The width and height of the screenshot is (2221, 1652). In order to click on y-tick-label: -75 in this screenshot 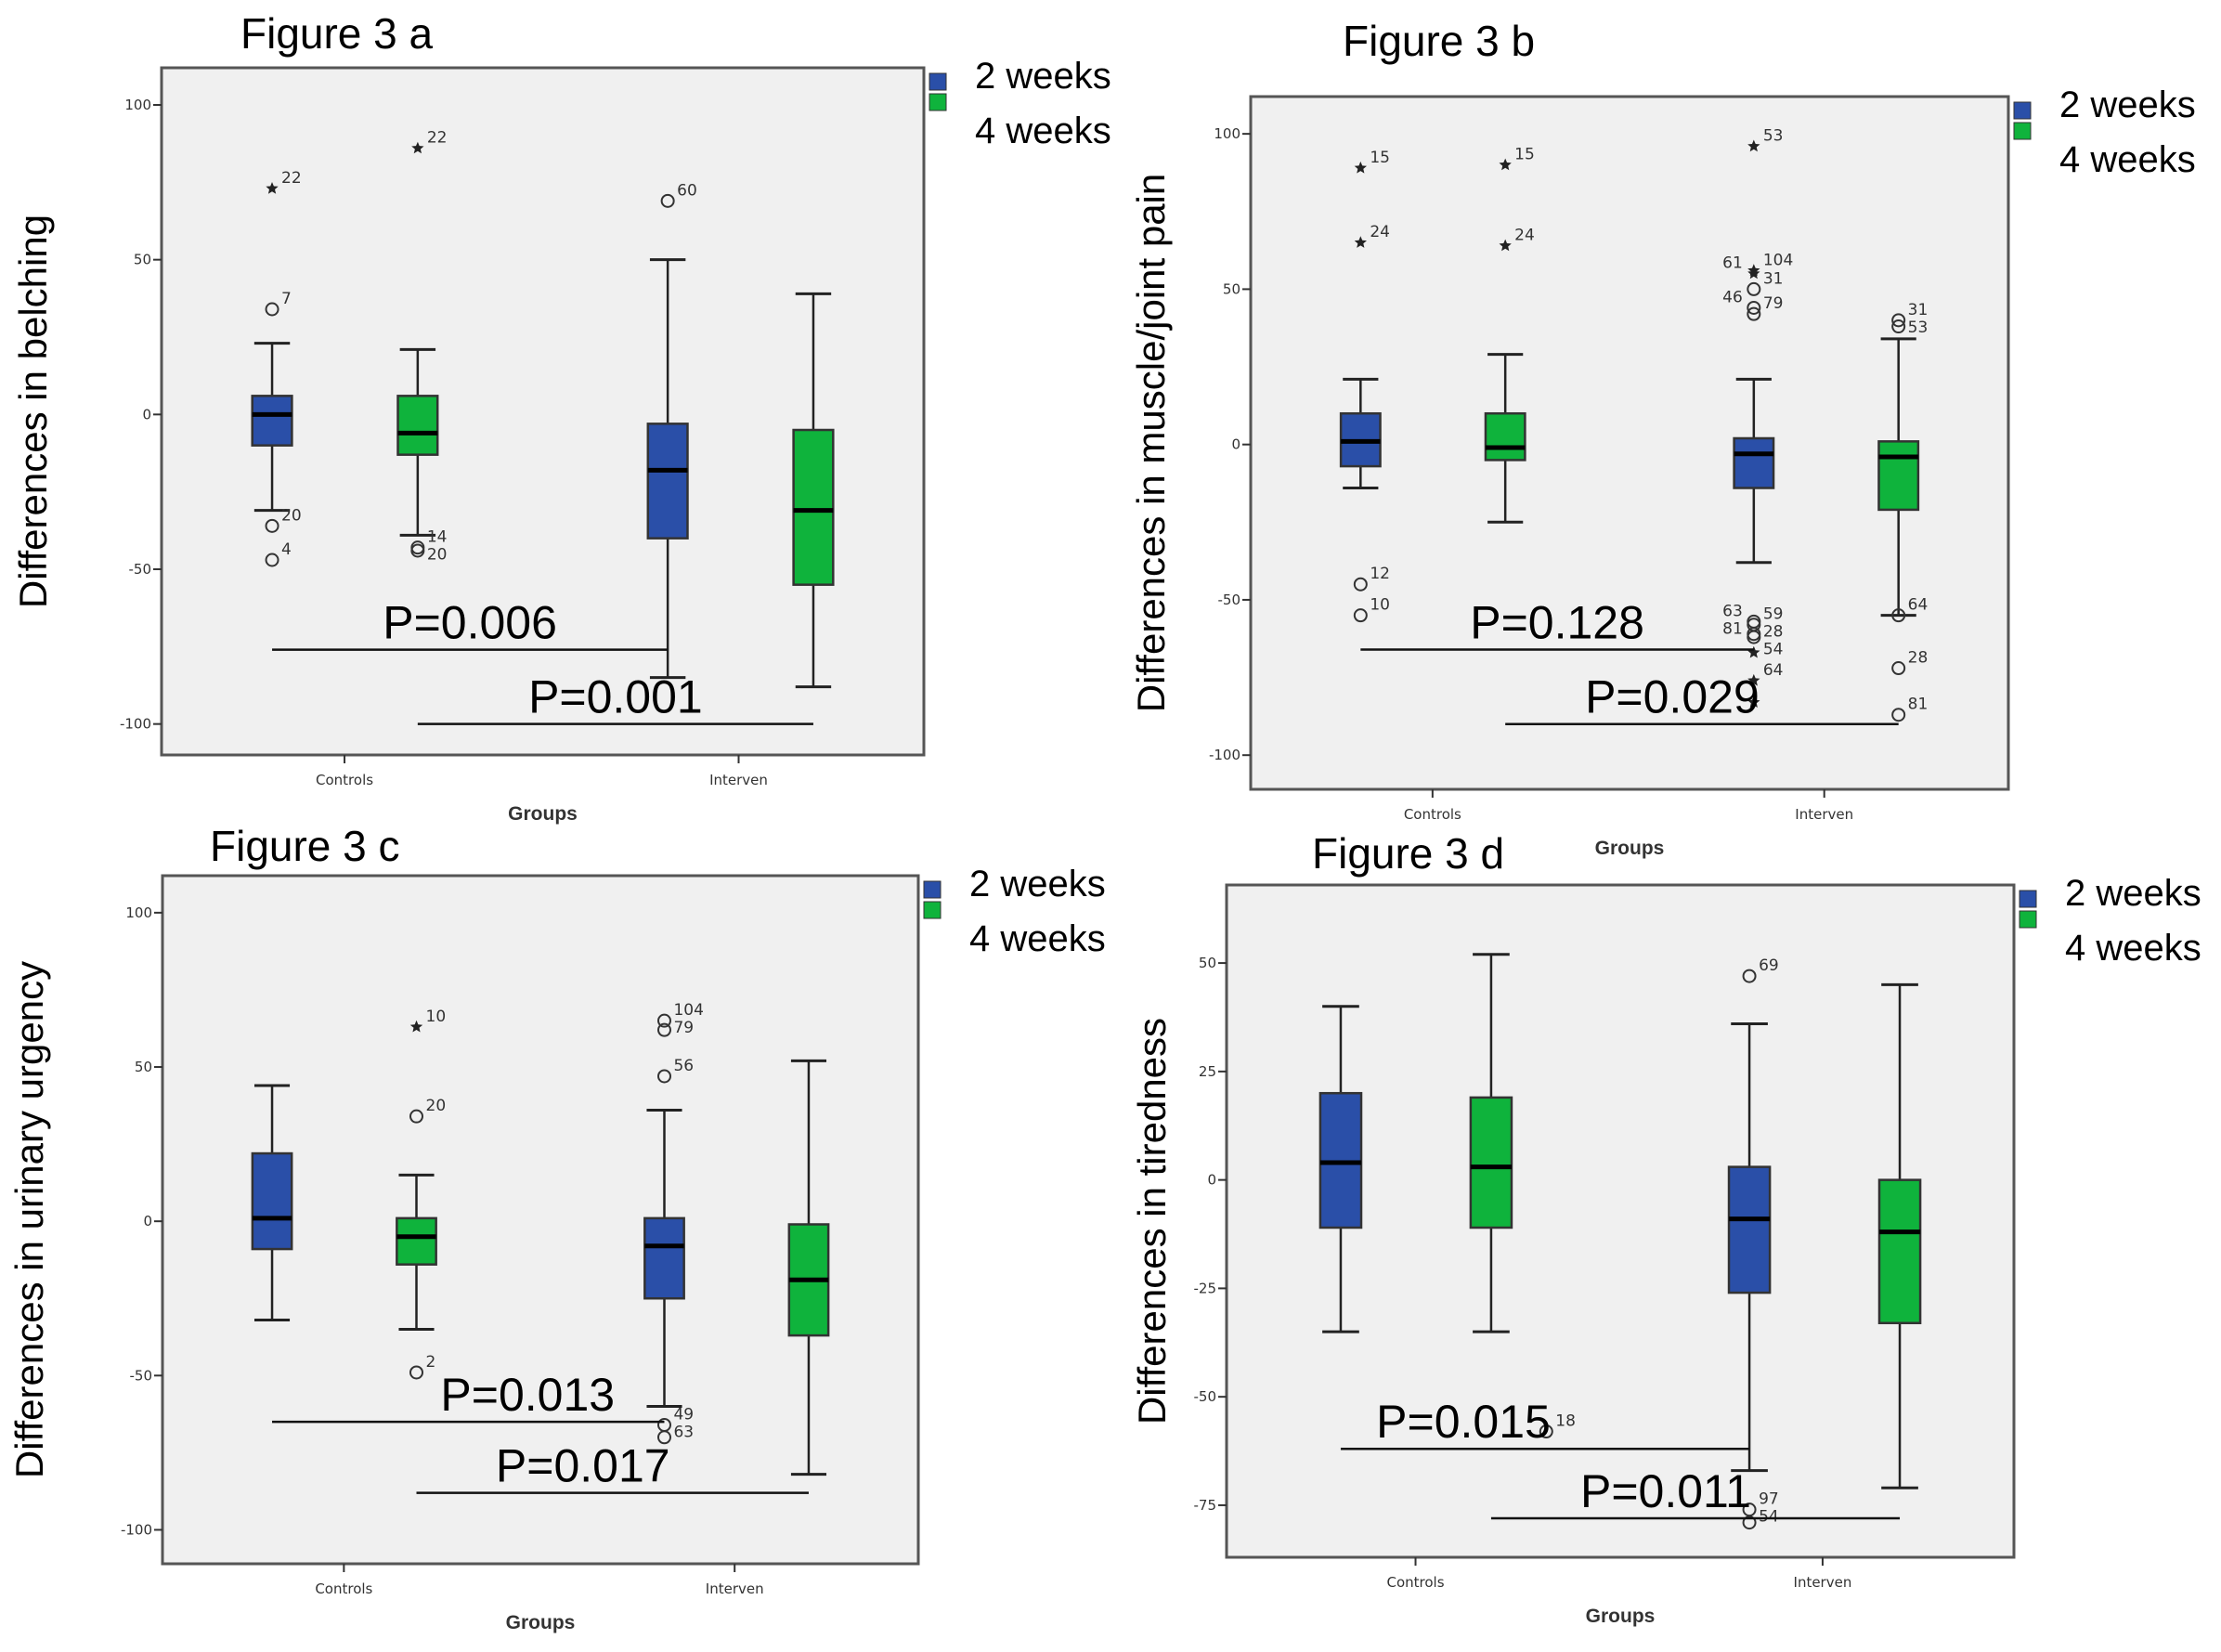, I will do `click(1206, 1505)`.